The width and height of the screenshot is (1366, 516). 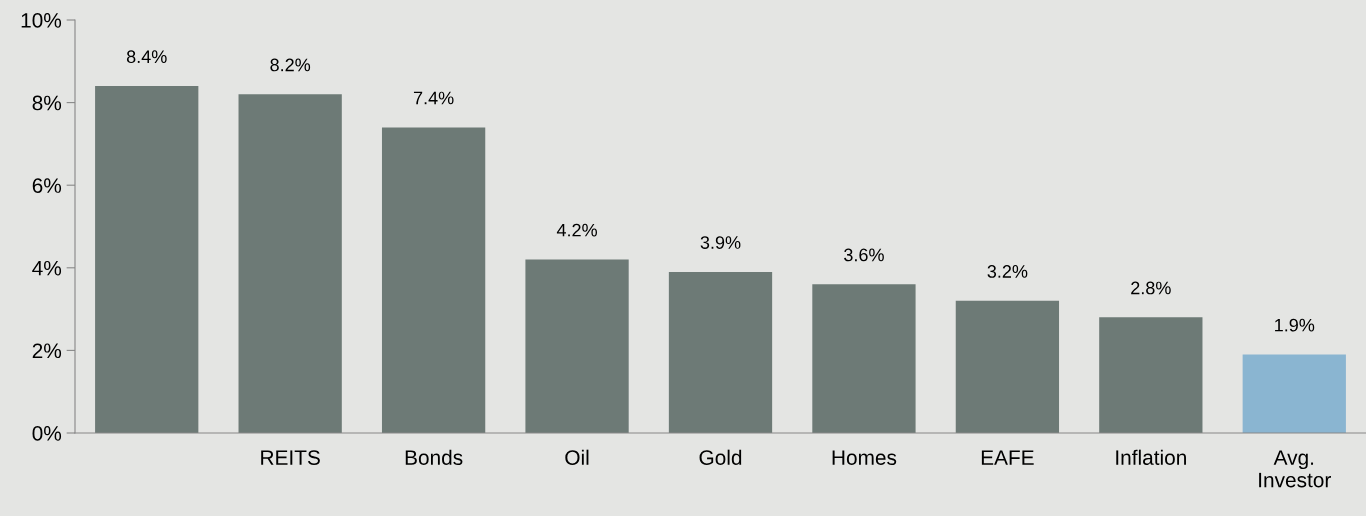 I want to click on data-label: 8.4%, so click(x=146, y=57).